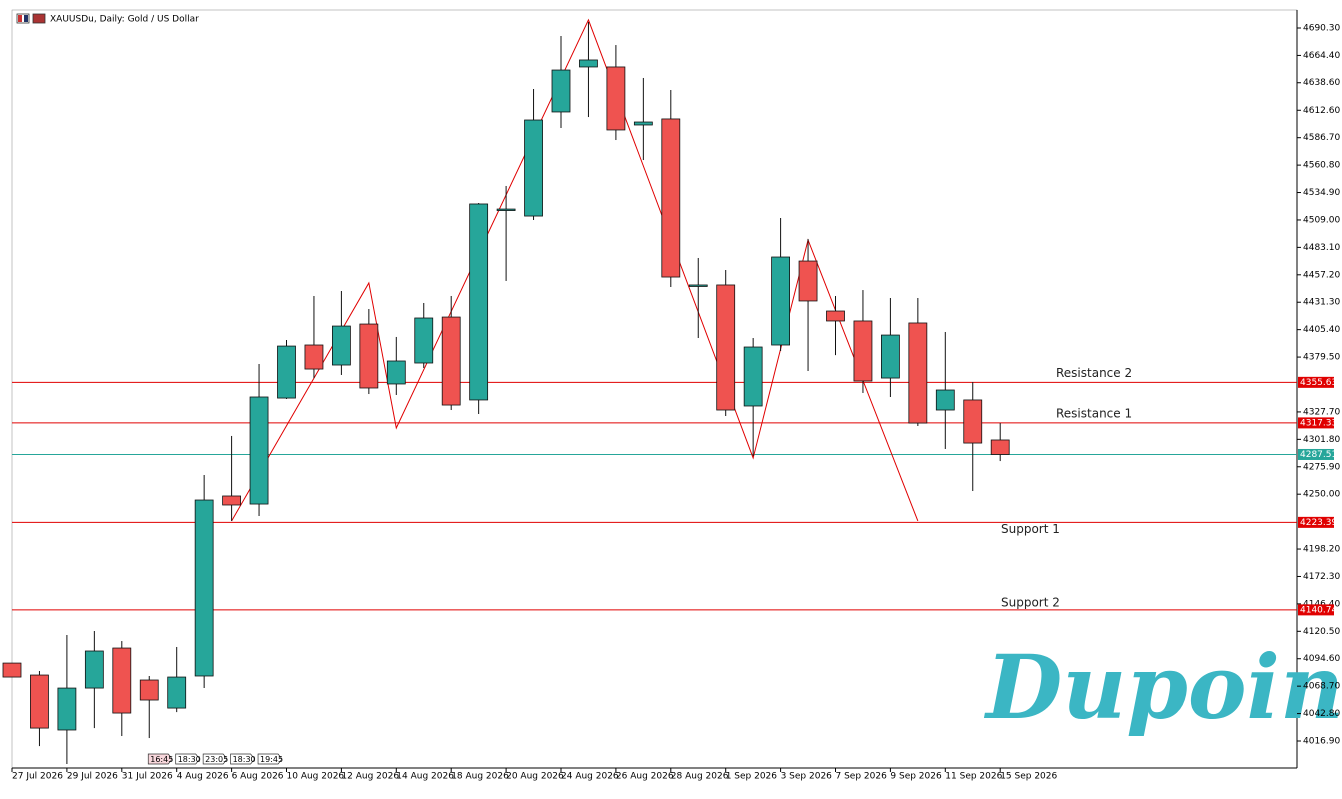 The height and width of the screenshot is (799, 1342). What do you see at coordinates (1030, 529) in the screenshot?
I see `level-name: Support 1` at bounding box center [1030, 529].